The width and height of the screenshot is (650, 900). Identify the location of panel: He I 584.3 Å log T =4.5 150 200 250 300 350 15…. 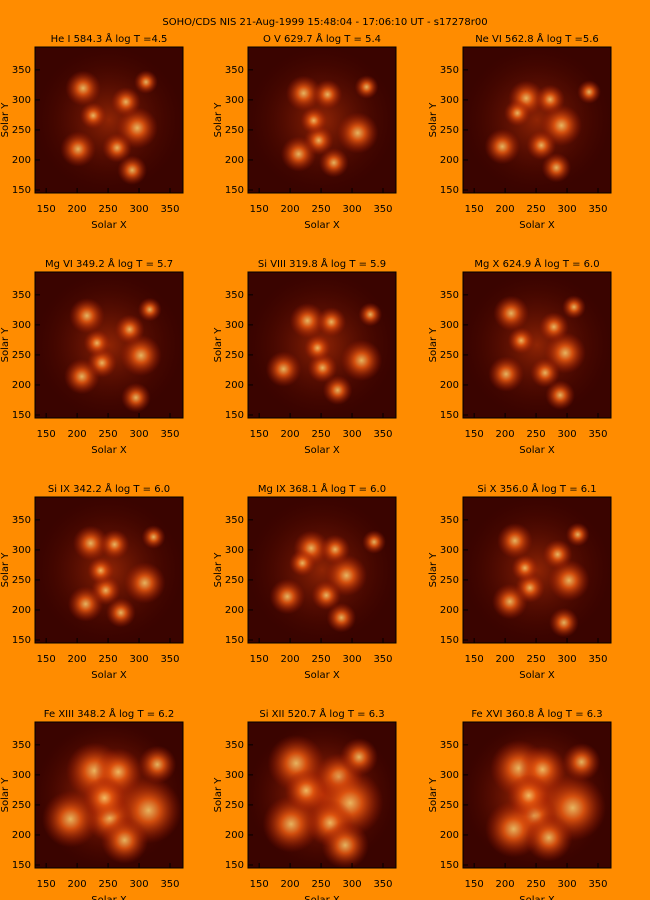
(92, 131).